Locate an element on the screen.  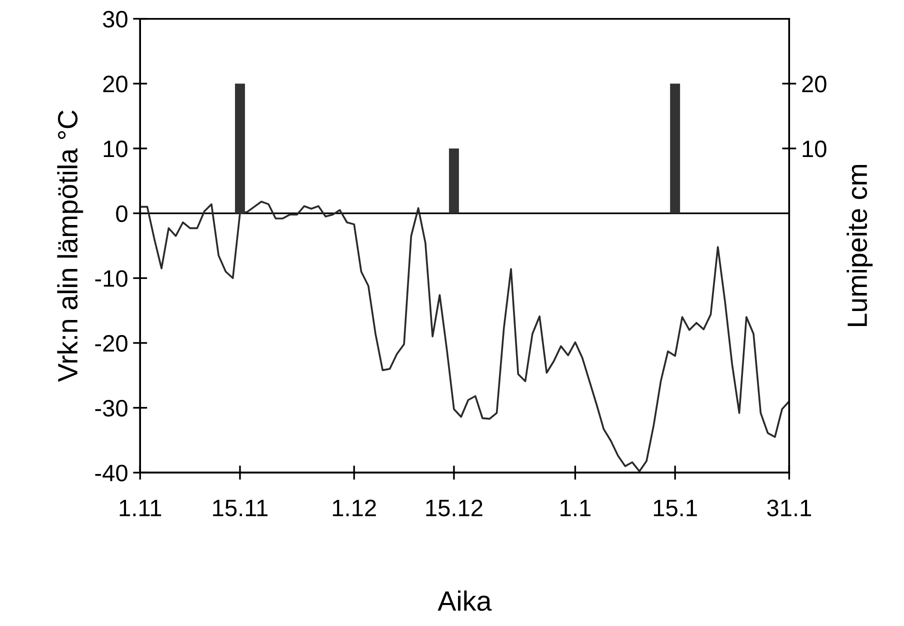
x-tick-label: 1.1 is located at coordinates (575, 508).